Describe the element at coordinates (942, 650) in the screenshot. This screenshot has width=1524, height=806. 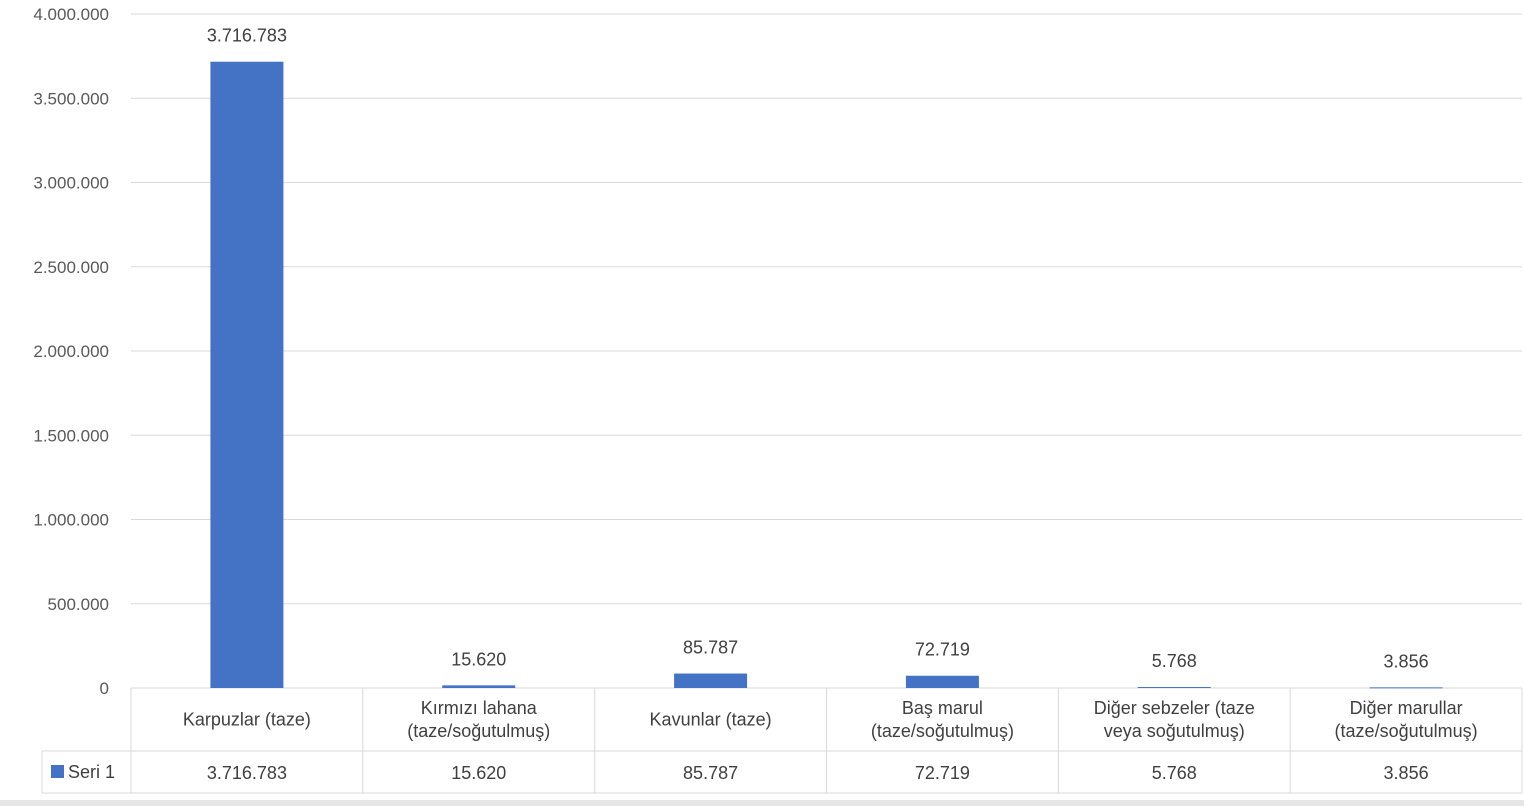
I see `data-label: 72.719` at that location.